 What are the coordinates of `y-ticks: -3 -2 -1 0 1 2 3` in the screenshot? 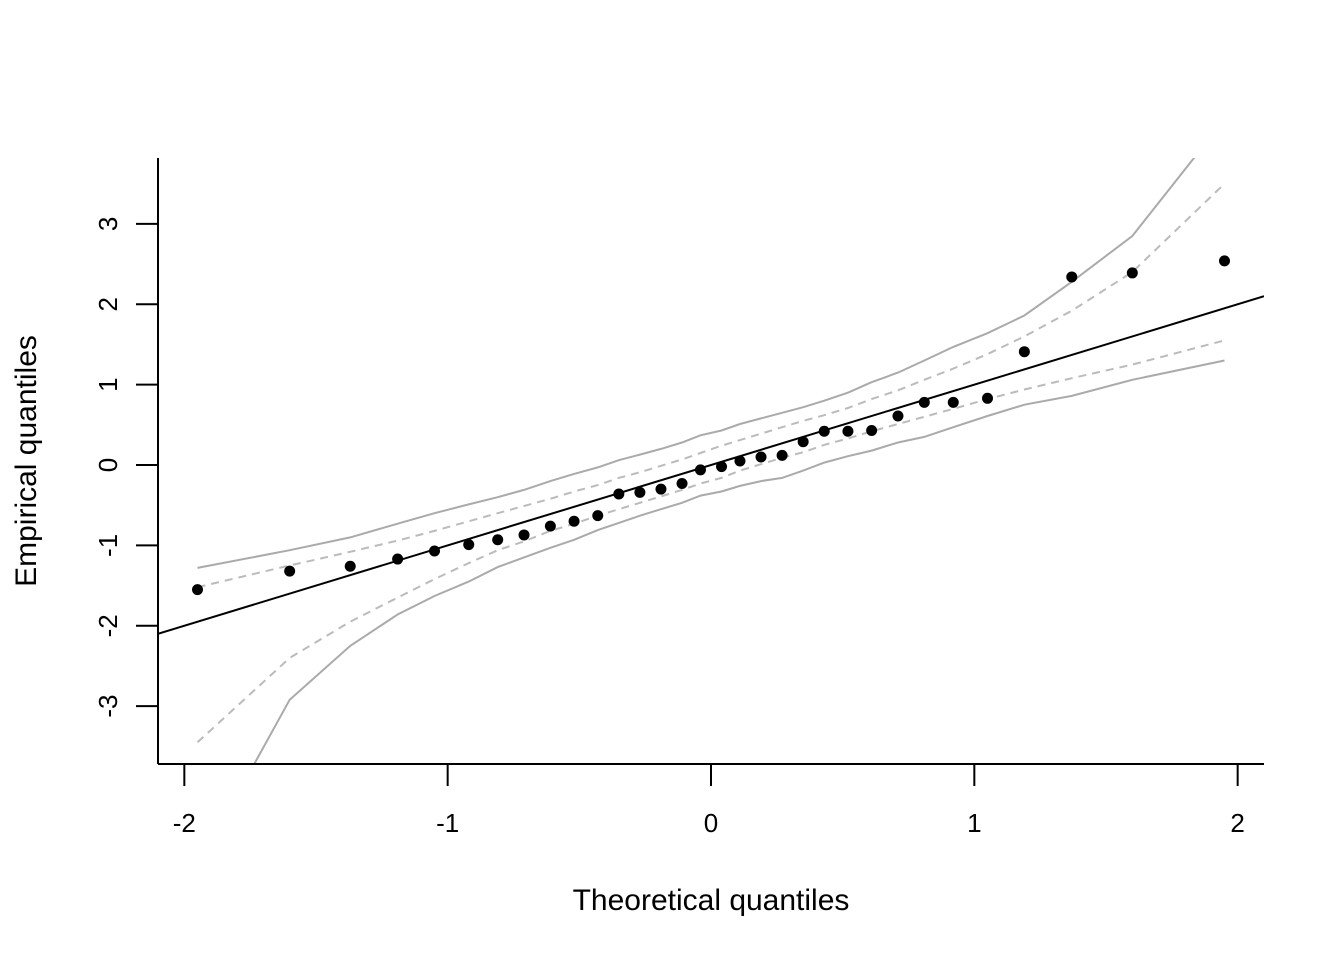 It's located at (125, 467).